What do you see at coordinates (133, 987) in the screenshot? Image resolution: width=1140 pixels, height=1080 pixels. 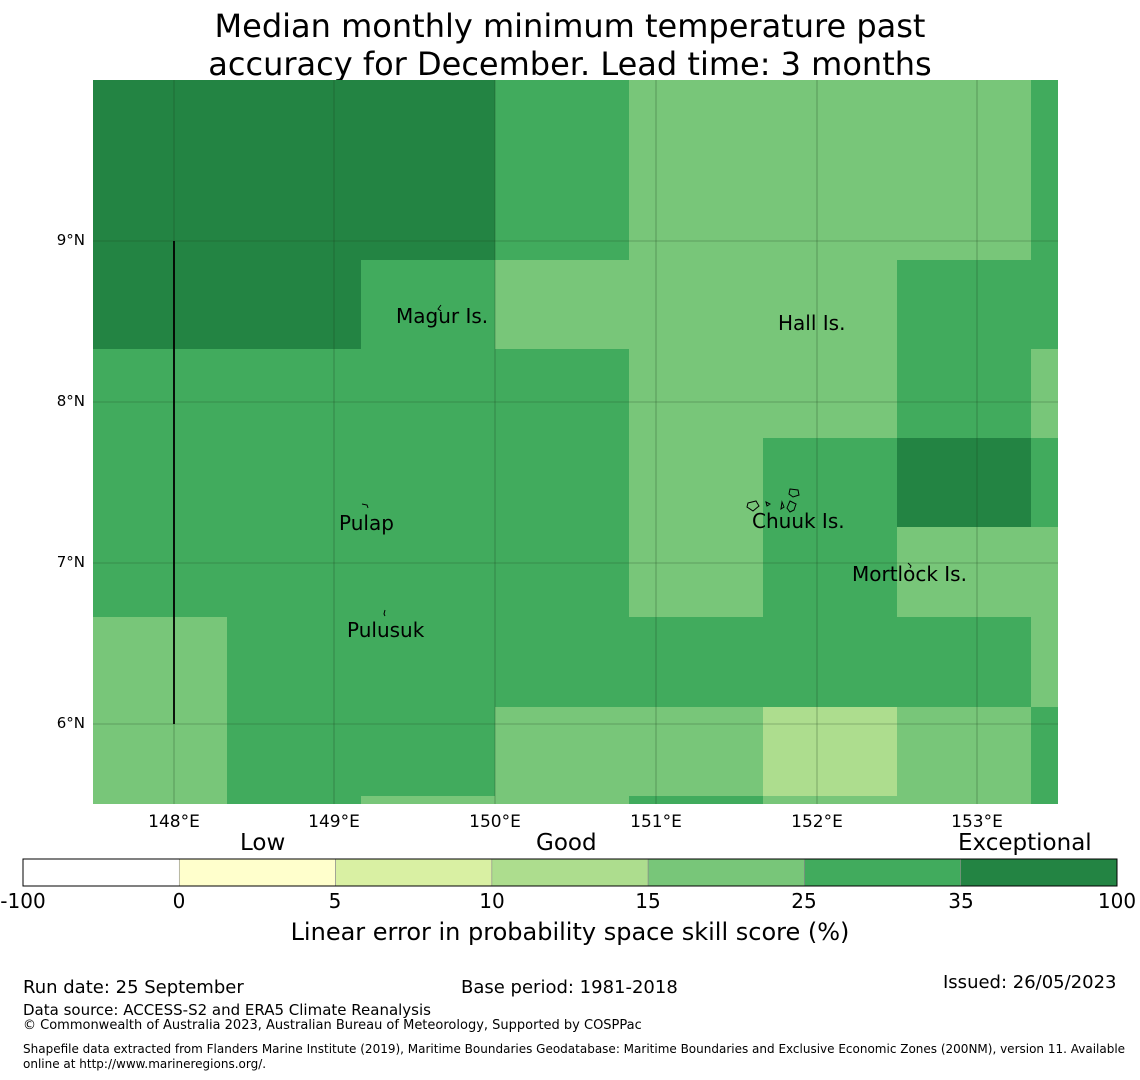 I see `run-date: Run date: 25 September` at bounding box center [133, 987].